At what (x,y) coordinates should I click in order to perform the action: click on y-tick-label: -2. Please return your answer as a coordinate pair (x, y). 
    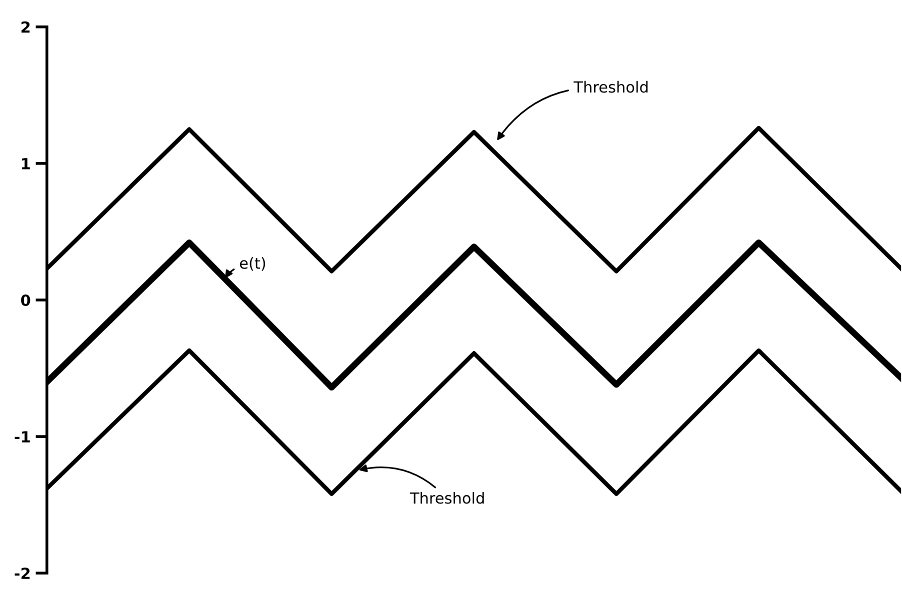
    Looking at the image, I should click on (22, 573).